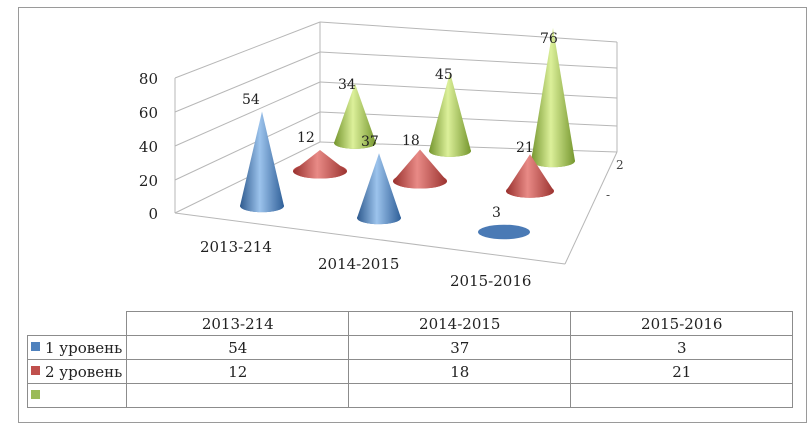 The width and height of the screenshot is (812, 430). I want to click on table-row, so click(410, 395).